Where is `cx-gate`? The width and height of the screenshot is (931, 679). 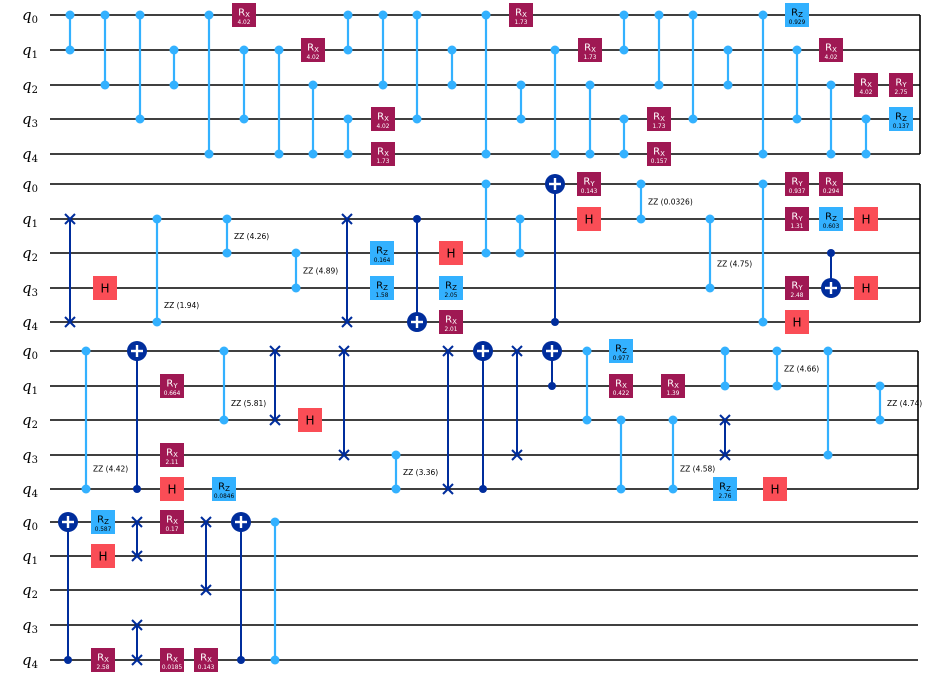 cx-gate is located at coordinates (417, 273).